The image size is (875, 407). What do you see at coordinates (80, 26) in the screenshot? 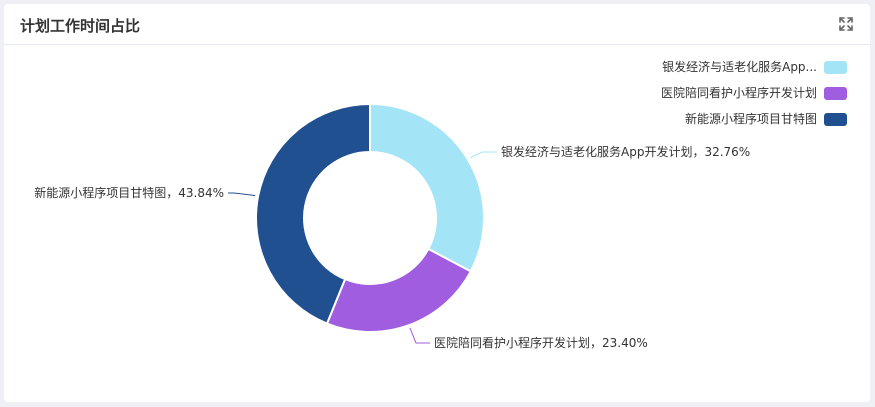
I see `card-title: 计划工作时间占比` at bounding box center [80, 26].